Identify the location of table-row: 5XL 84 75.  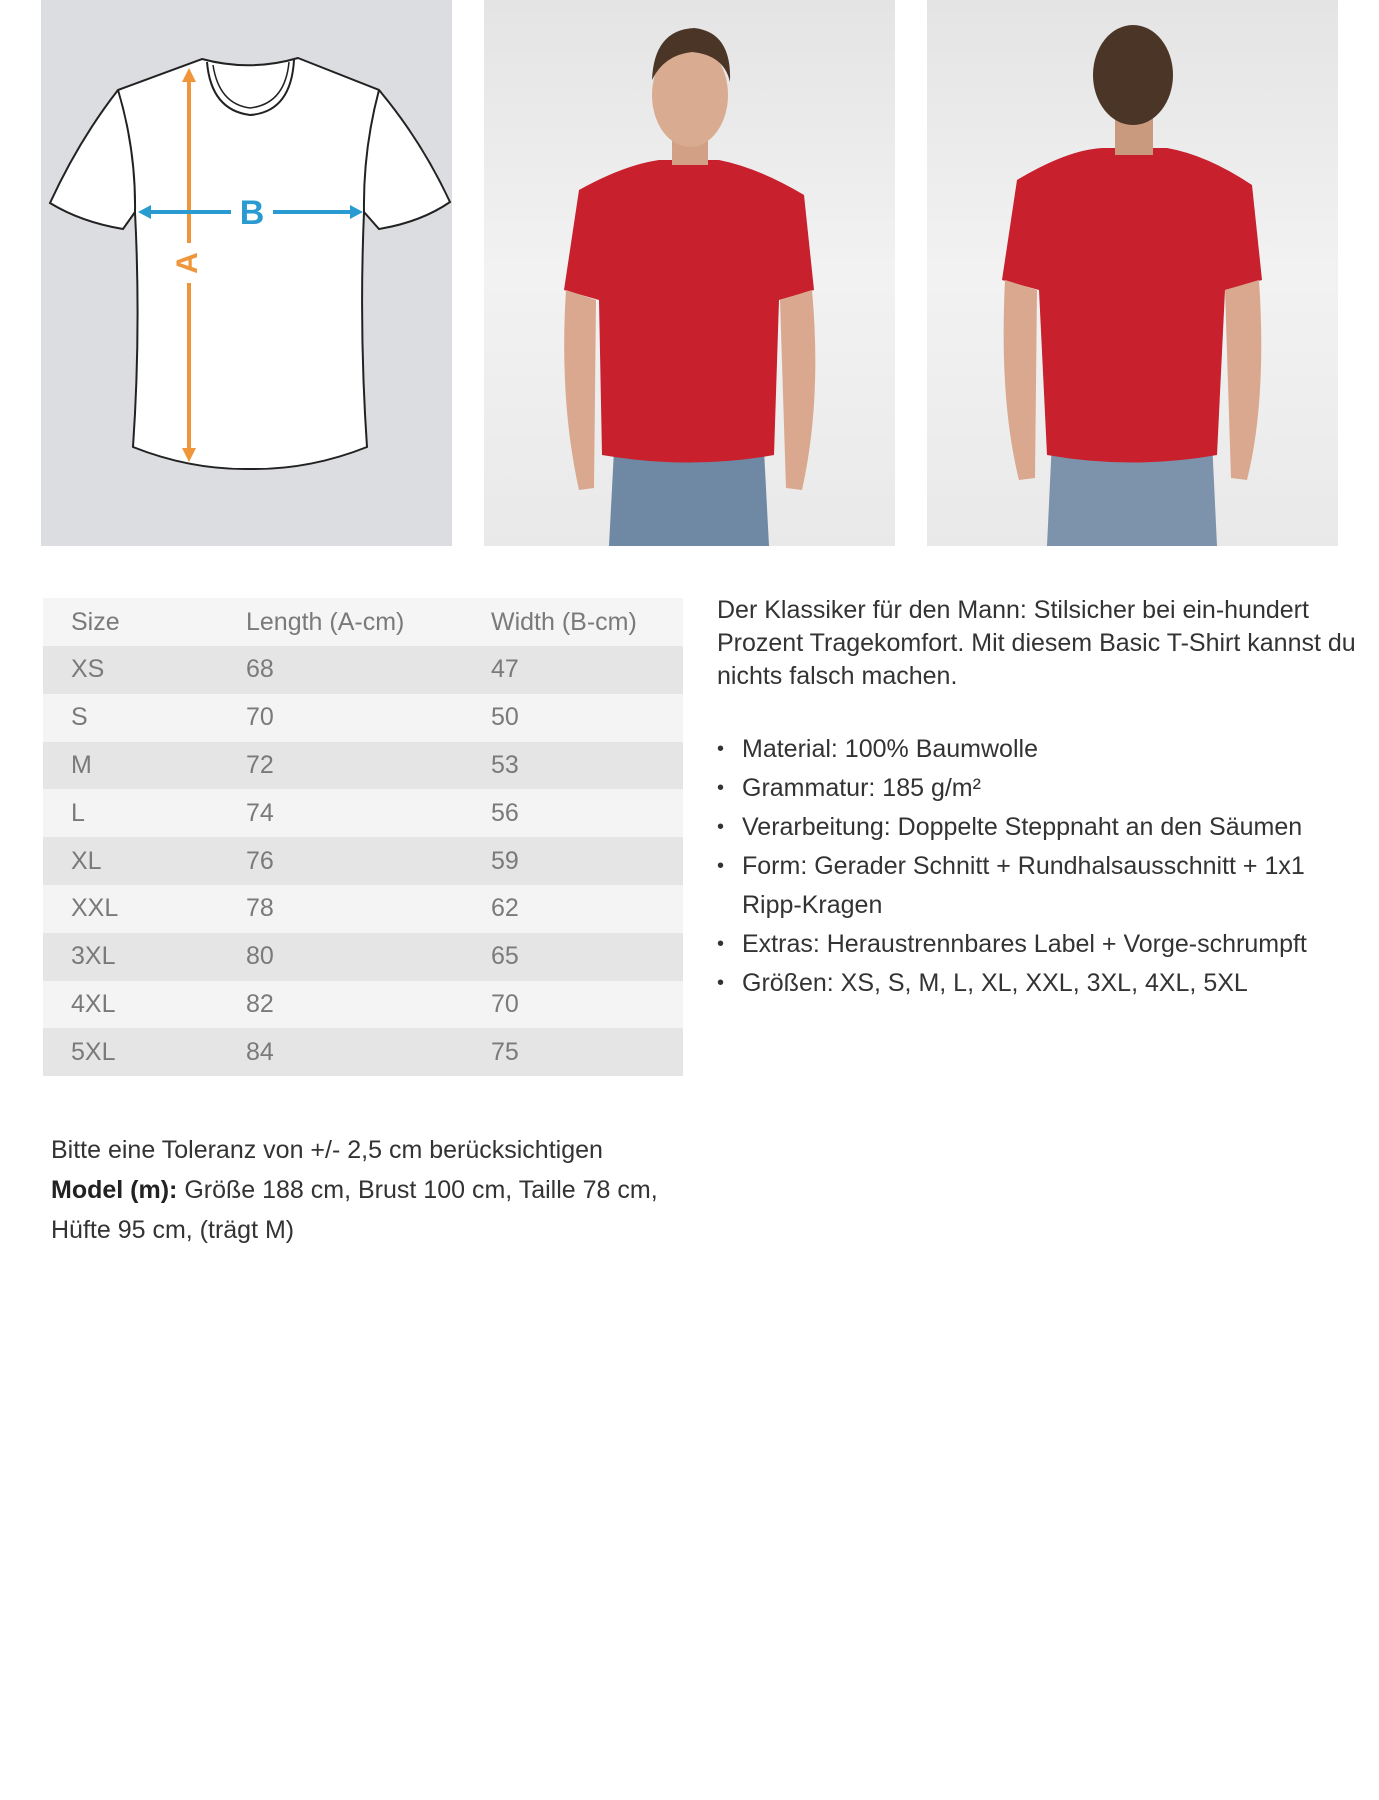
(363, 1052).